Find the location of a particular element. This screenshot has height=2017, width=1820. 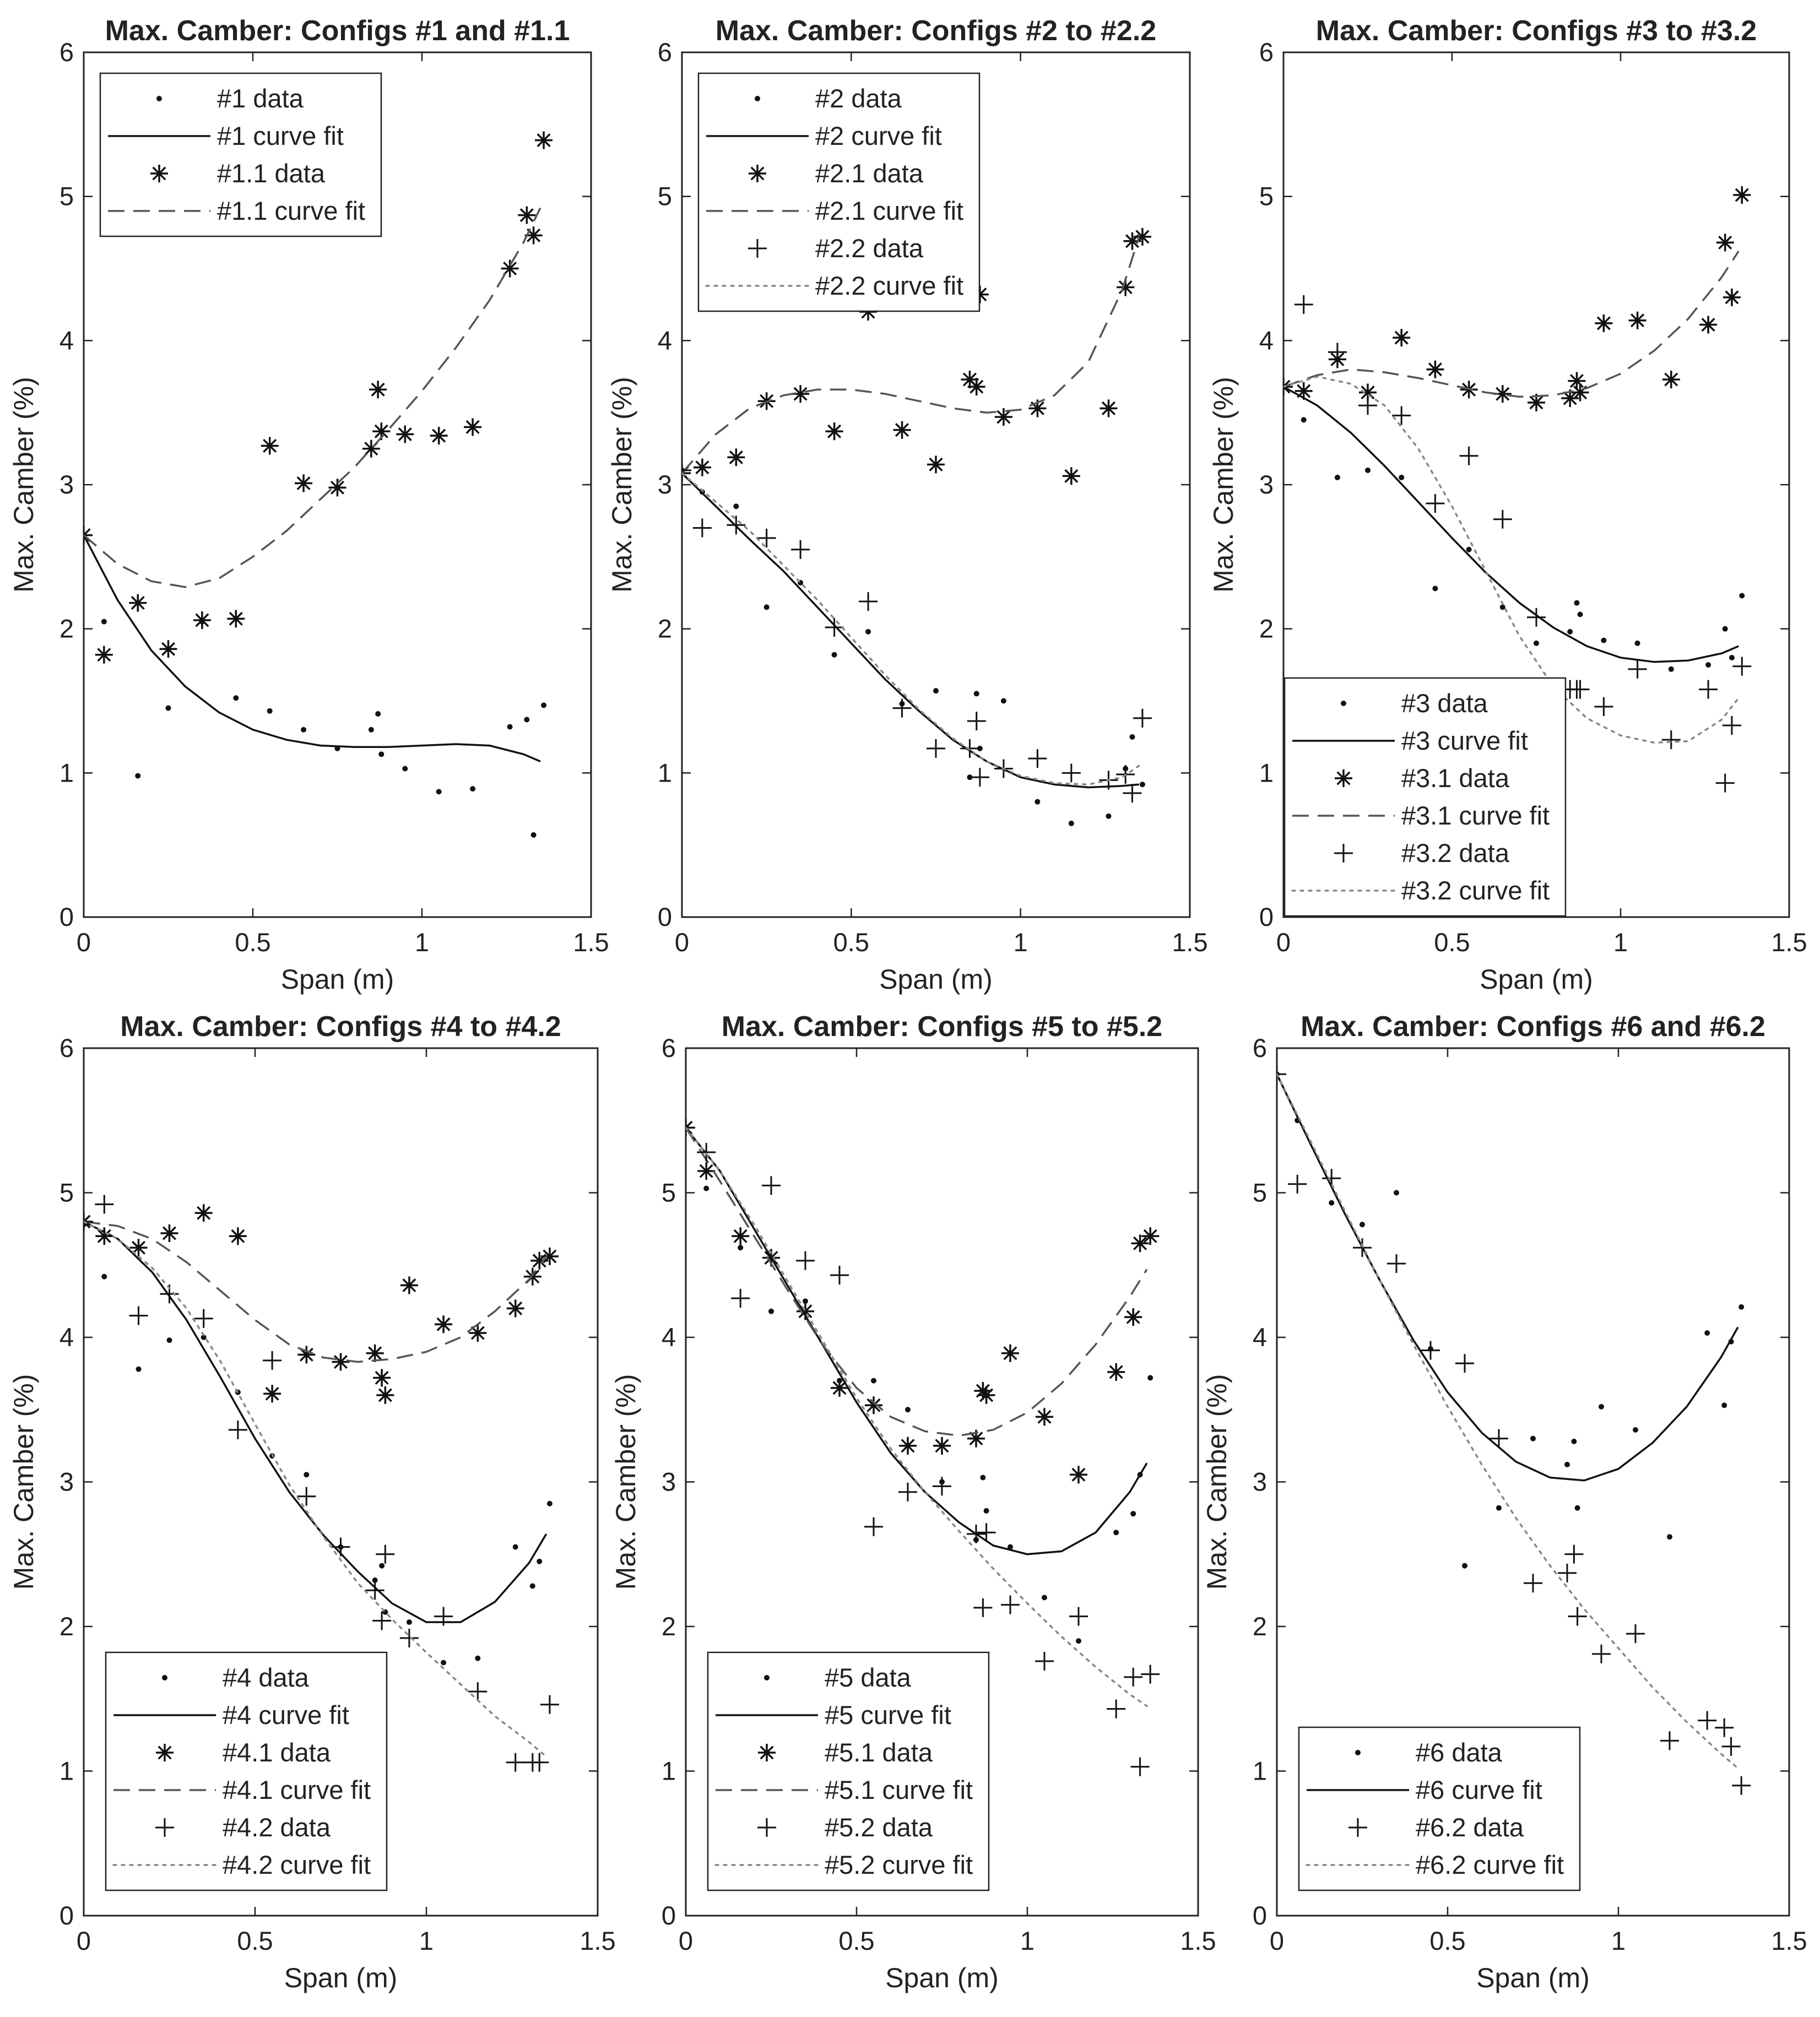

chart-title: Max. Camber: Configs #3 to #3.2 is located at coordinates (1536, 31).